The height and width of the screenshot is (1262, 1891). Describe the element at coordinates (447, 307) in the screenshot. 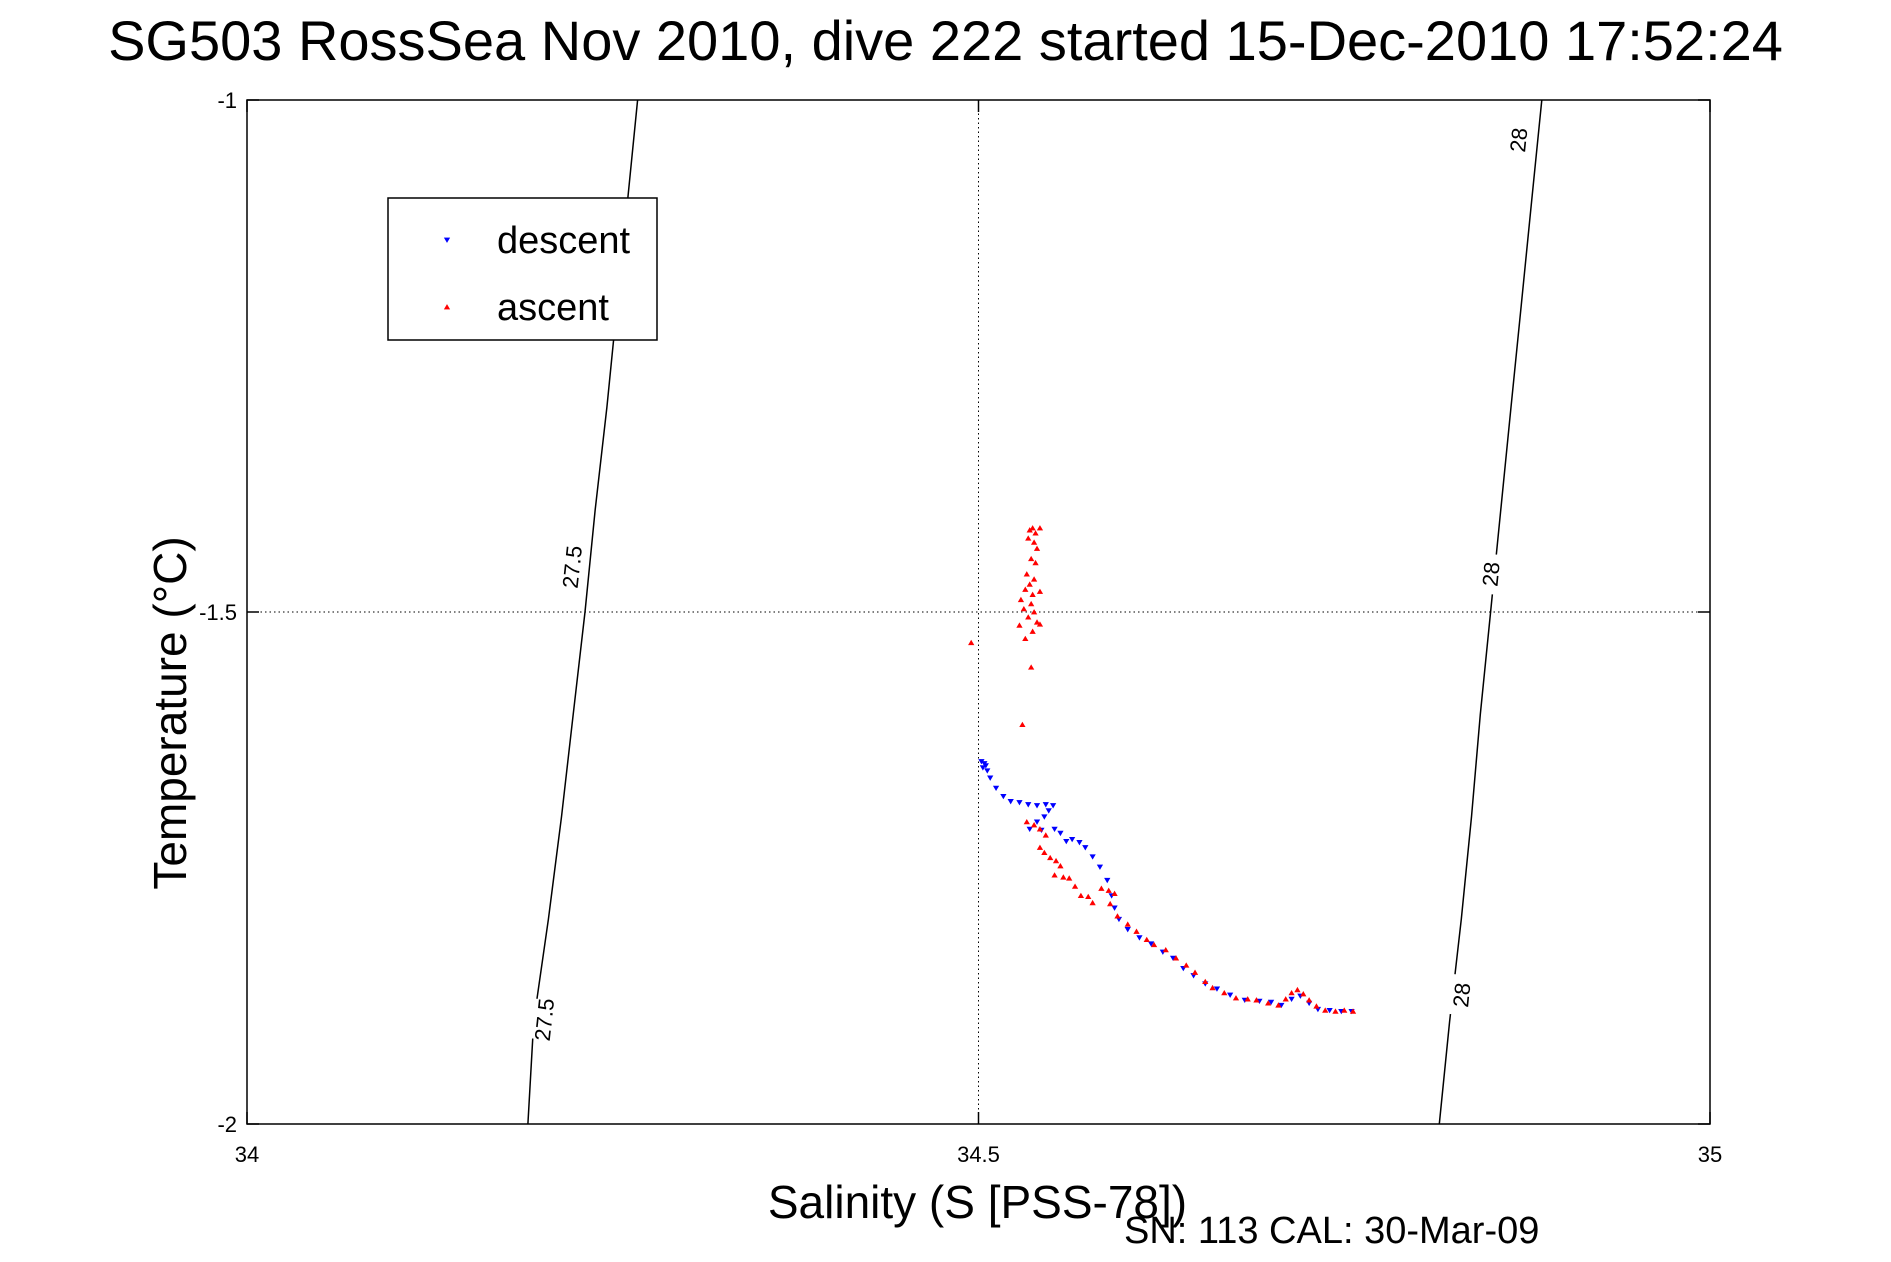

I see `legend-marker-ascent` at that location.